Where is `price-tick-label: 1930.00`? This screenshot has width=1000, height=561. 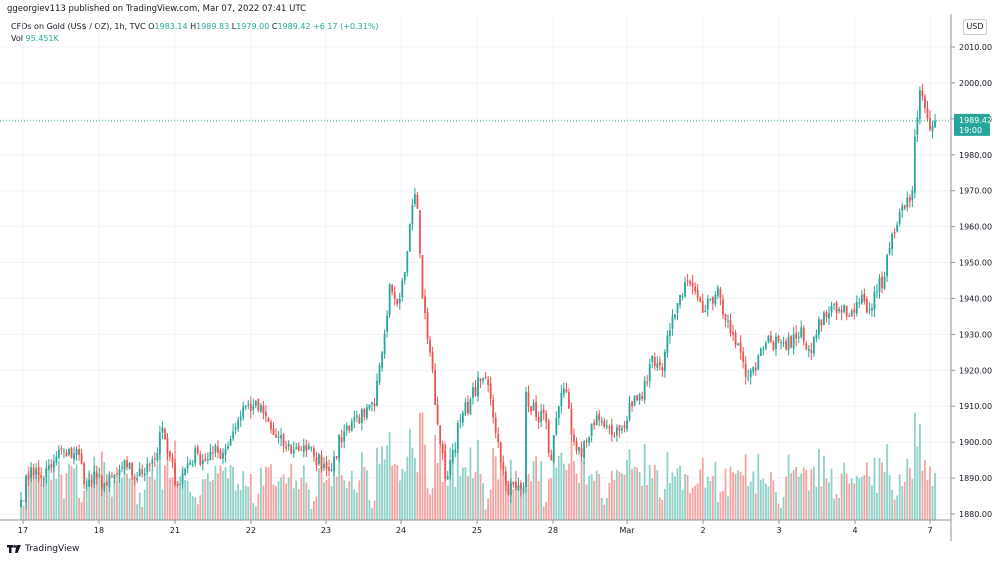
price-tick-label: 1930.00 is located at coordinates (975, 334).